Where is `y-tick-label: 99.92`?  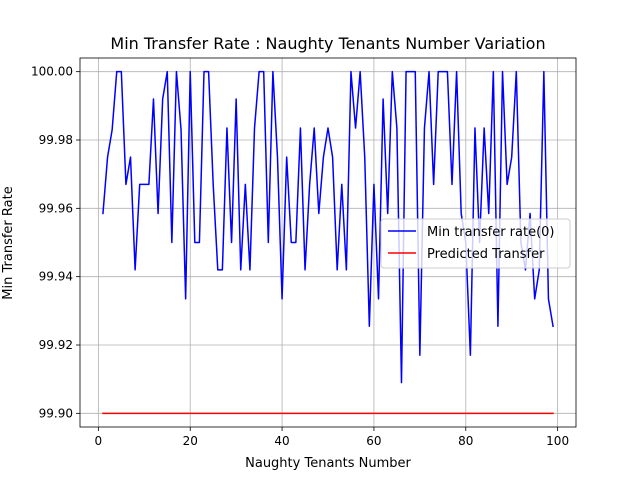
y-tick-label: 99.92 is located at coordinates (56, 345).